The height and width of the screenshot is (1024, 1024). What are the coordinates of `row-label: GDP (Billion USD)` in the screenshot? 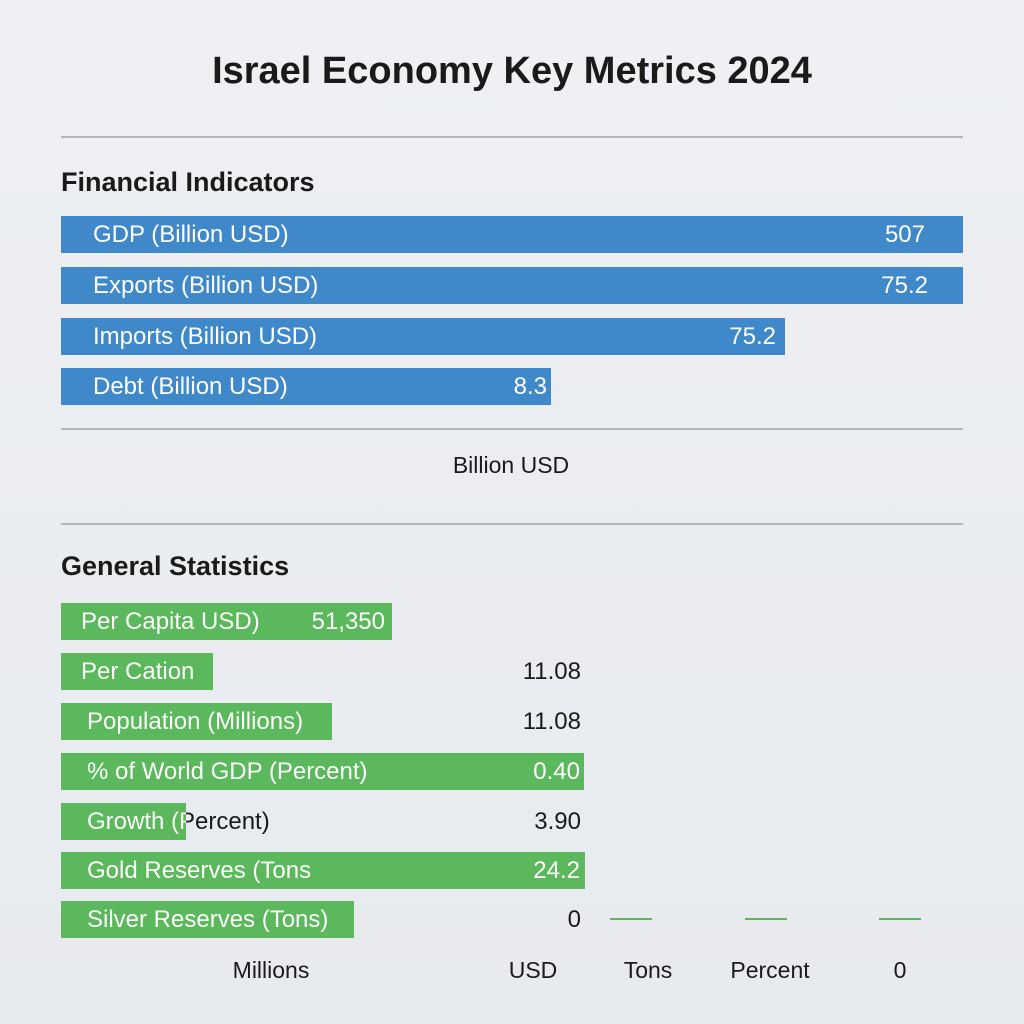 It's located at (191, 234).